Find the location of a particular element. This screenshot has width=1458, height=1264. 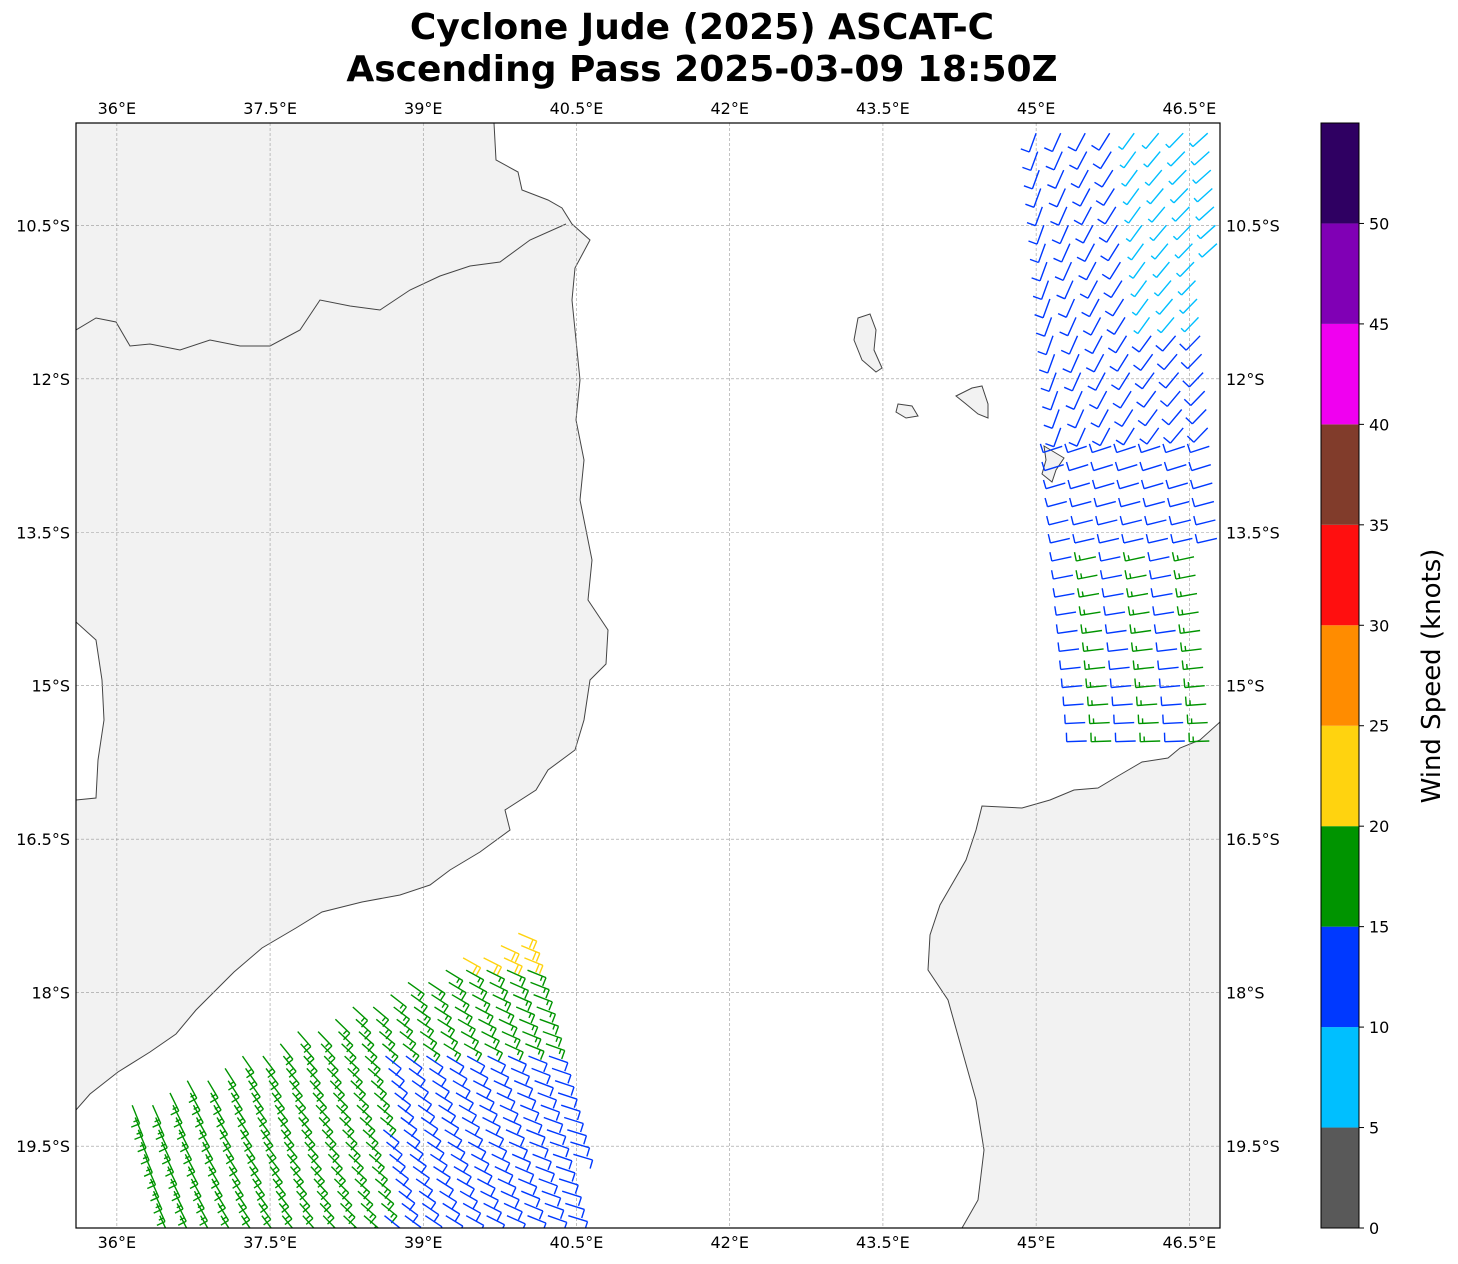

lat-tick-label: 13.5°S is located at coordinates (43, 532).